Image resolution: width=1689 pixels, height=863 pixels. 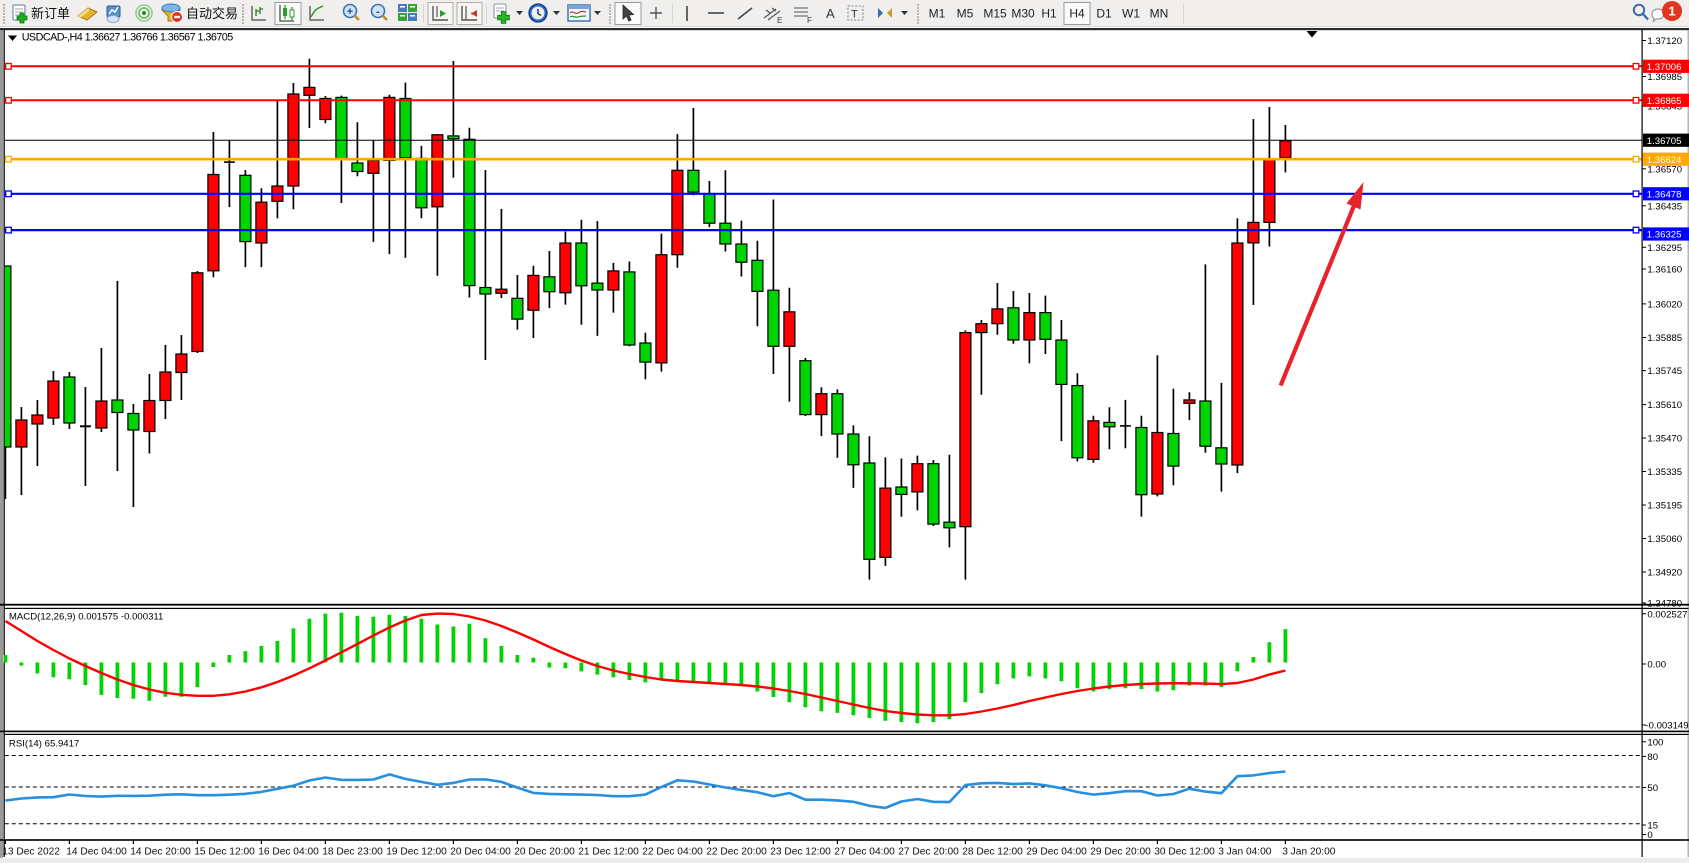 I want to click on svg-text: 自动交易, so click(x=212, y=13).